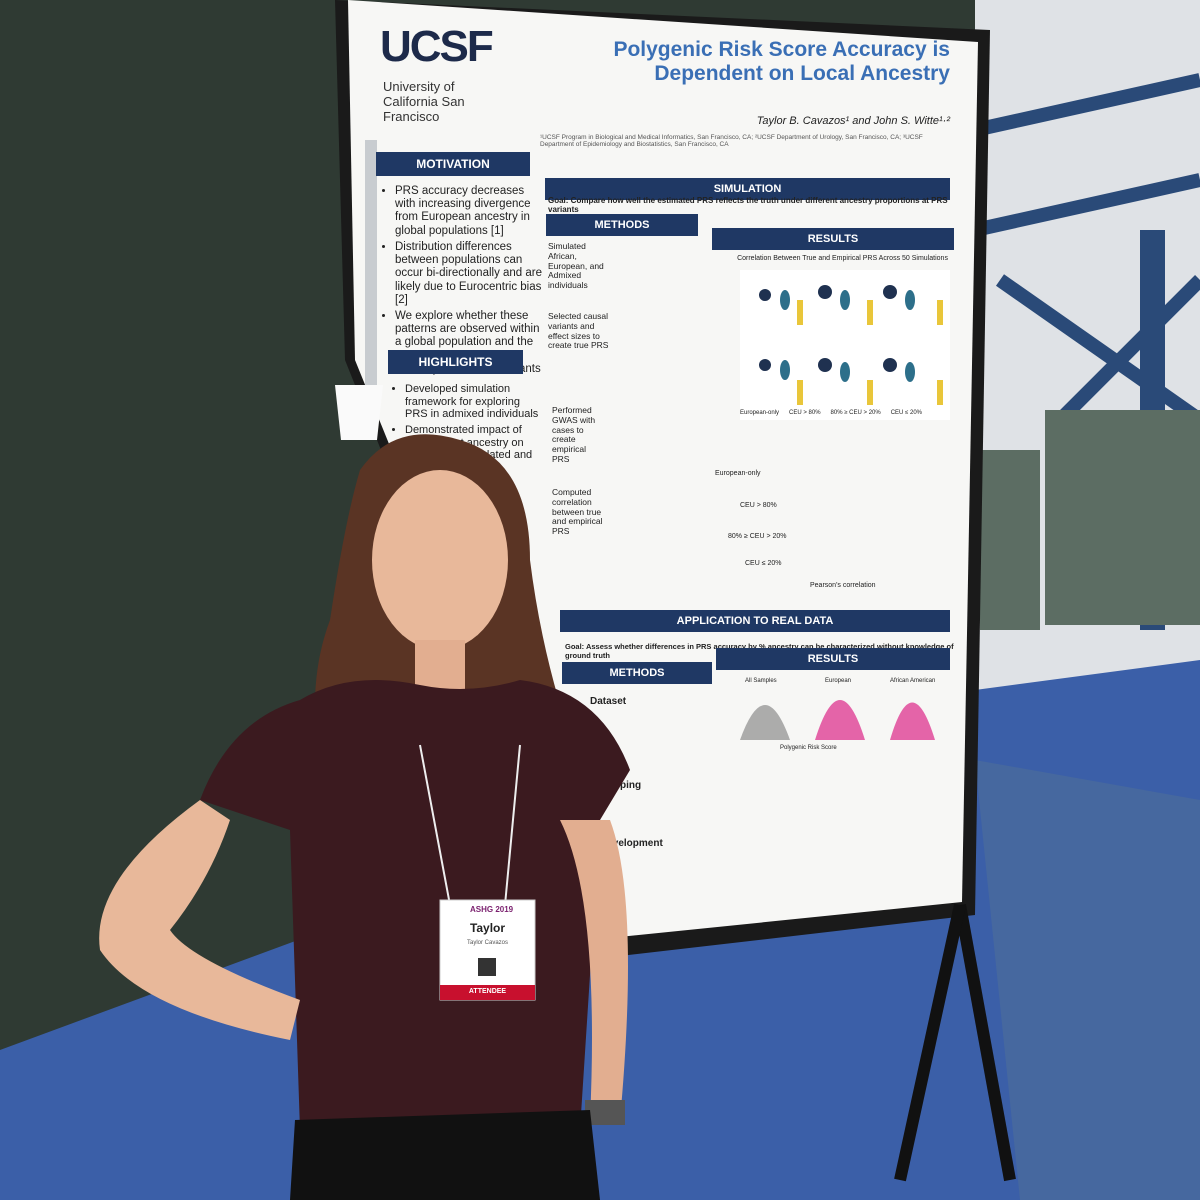 Image resolution: width=1200 pixels, height=1200 pixels. I want to click on logo: UCSF, so click(437, 46).